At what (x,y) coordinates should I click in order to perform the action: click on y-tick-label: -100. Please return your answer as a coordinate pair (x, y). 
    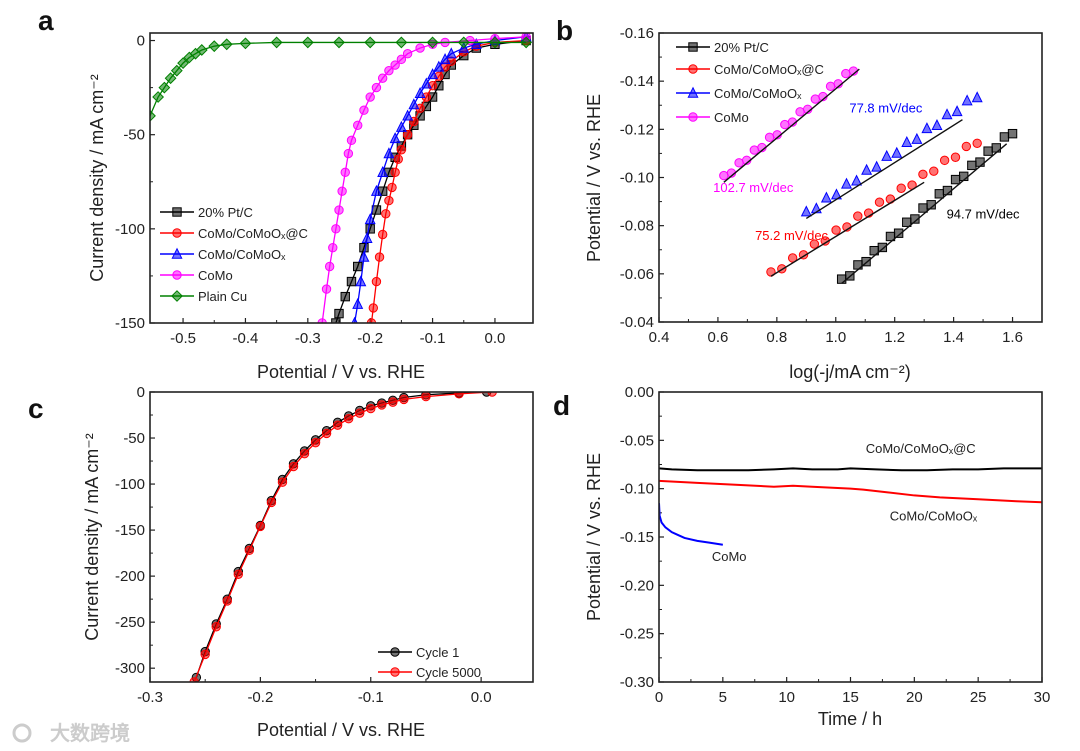
    Looking at the image, I should click on (130, 229).